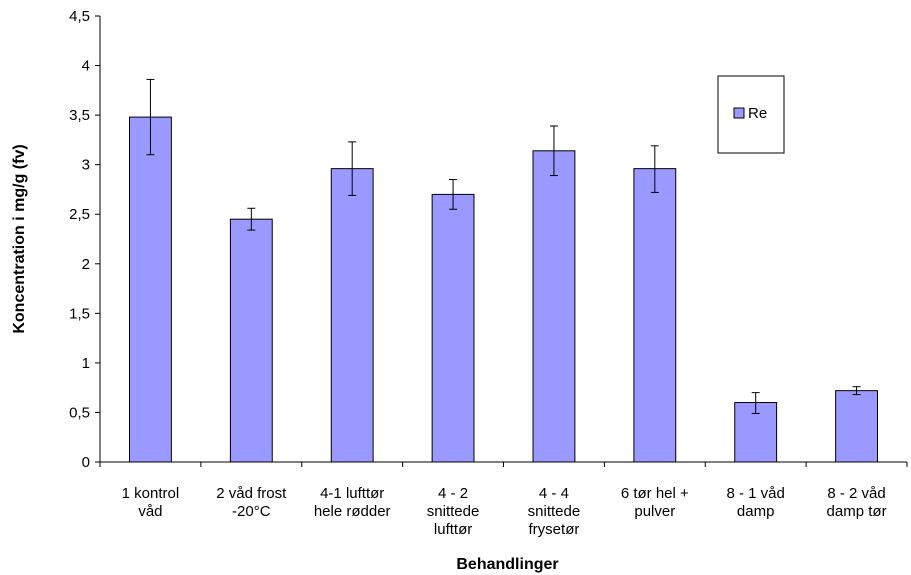 This screenshot has width=911, height=575. What do you see at coordinates (79, 115) in the screenshot?
I see `y-tick-label: 3,5` at bounding box center [79, 115].